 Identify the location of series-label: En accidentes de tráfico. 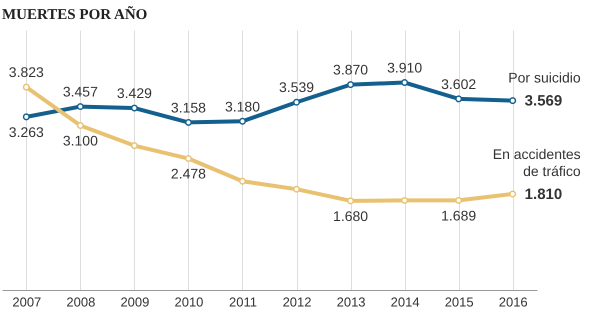
(536, 162).